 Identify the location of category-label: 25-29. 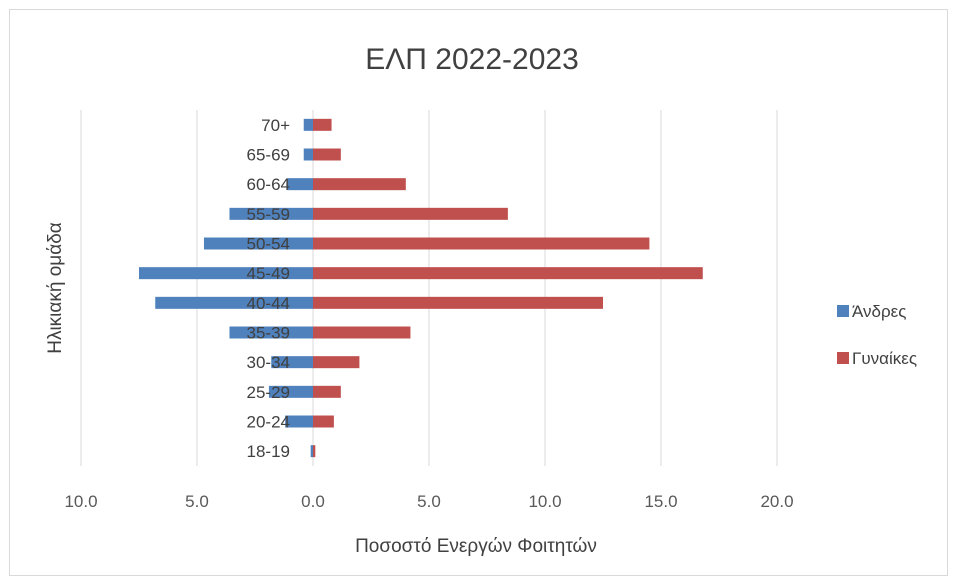
(268, 392).